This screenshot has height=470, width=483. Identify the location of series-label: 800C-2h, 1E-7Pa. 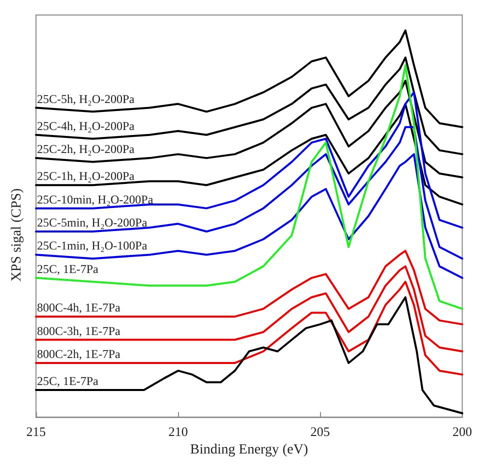
(79, 353).